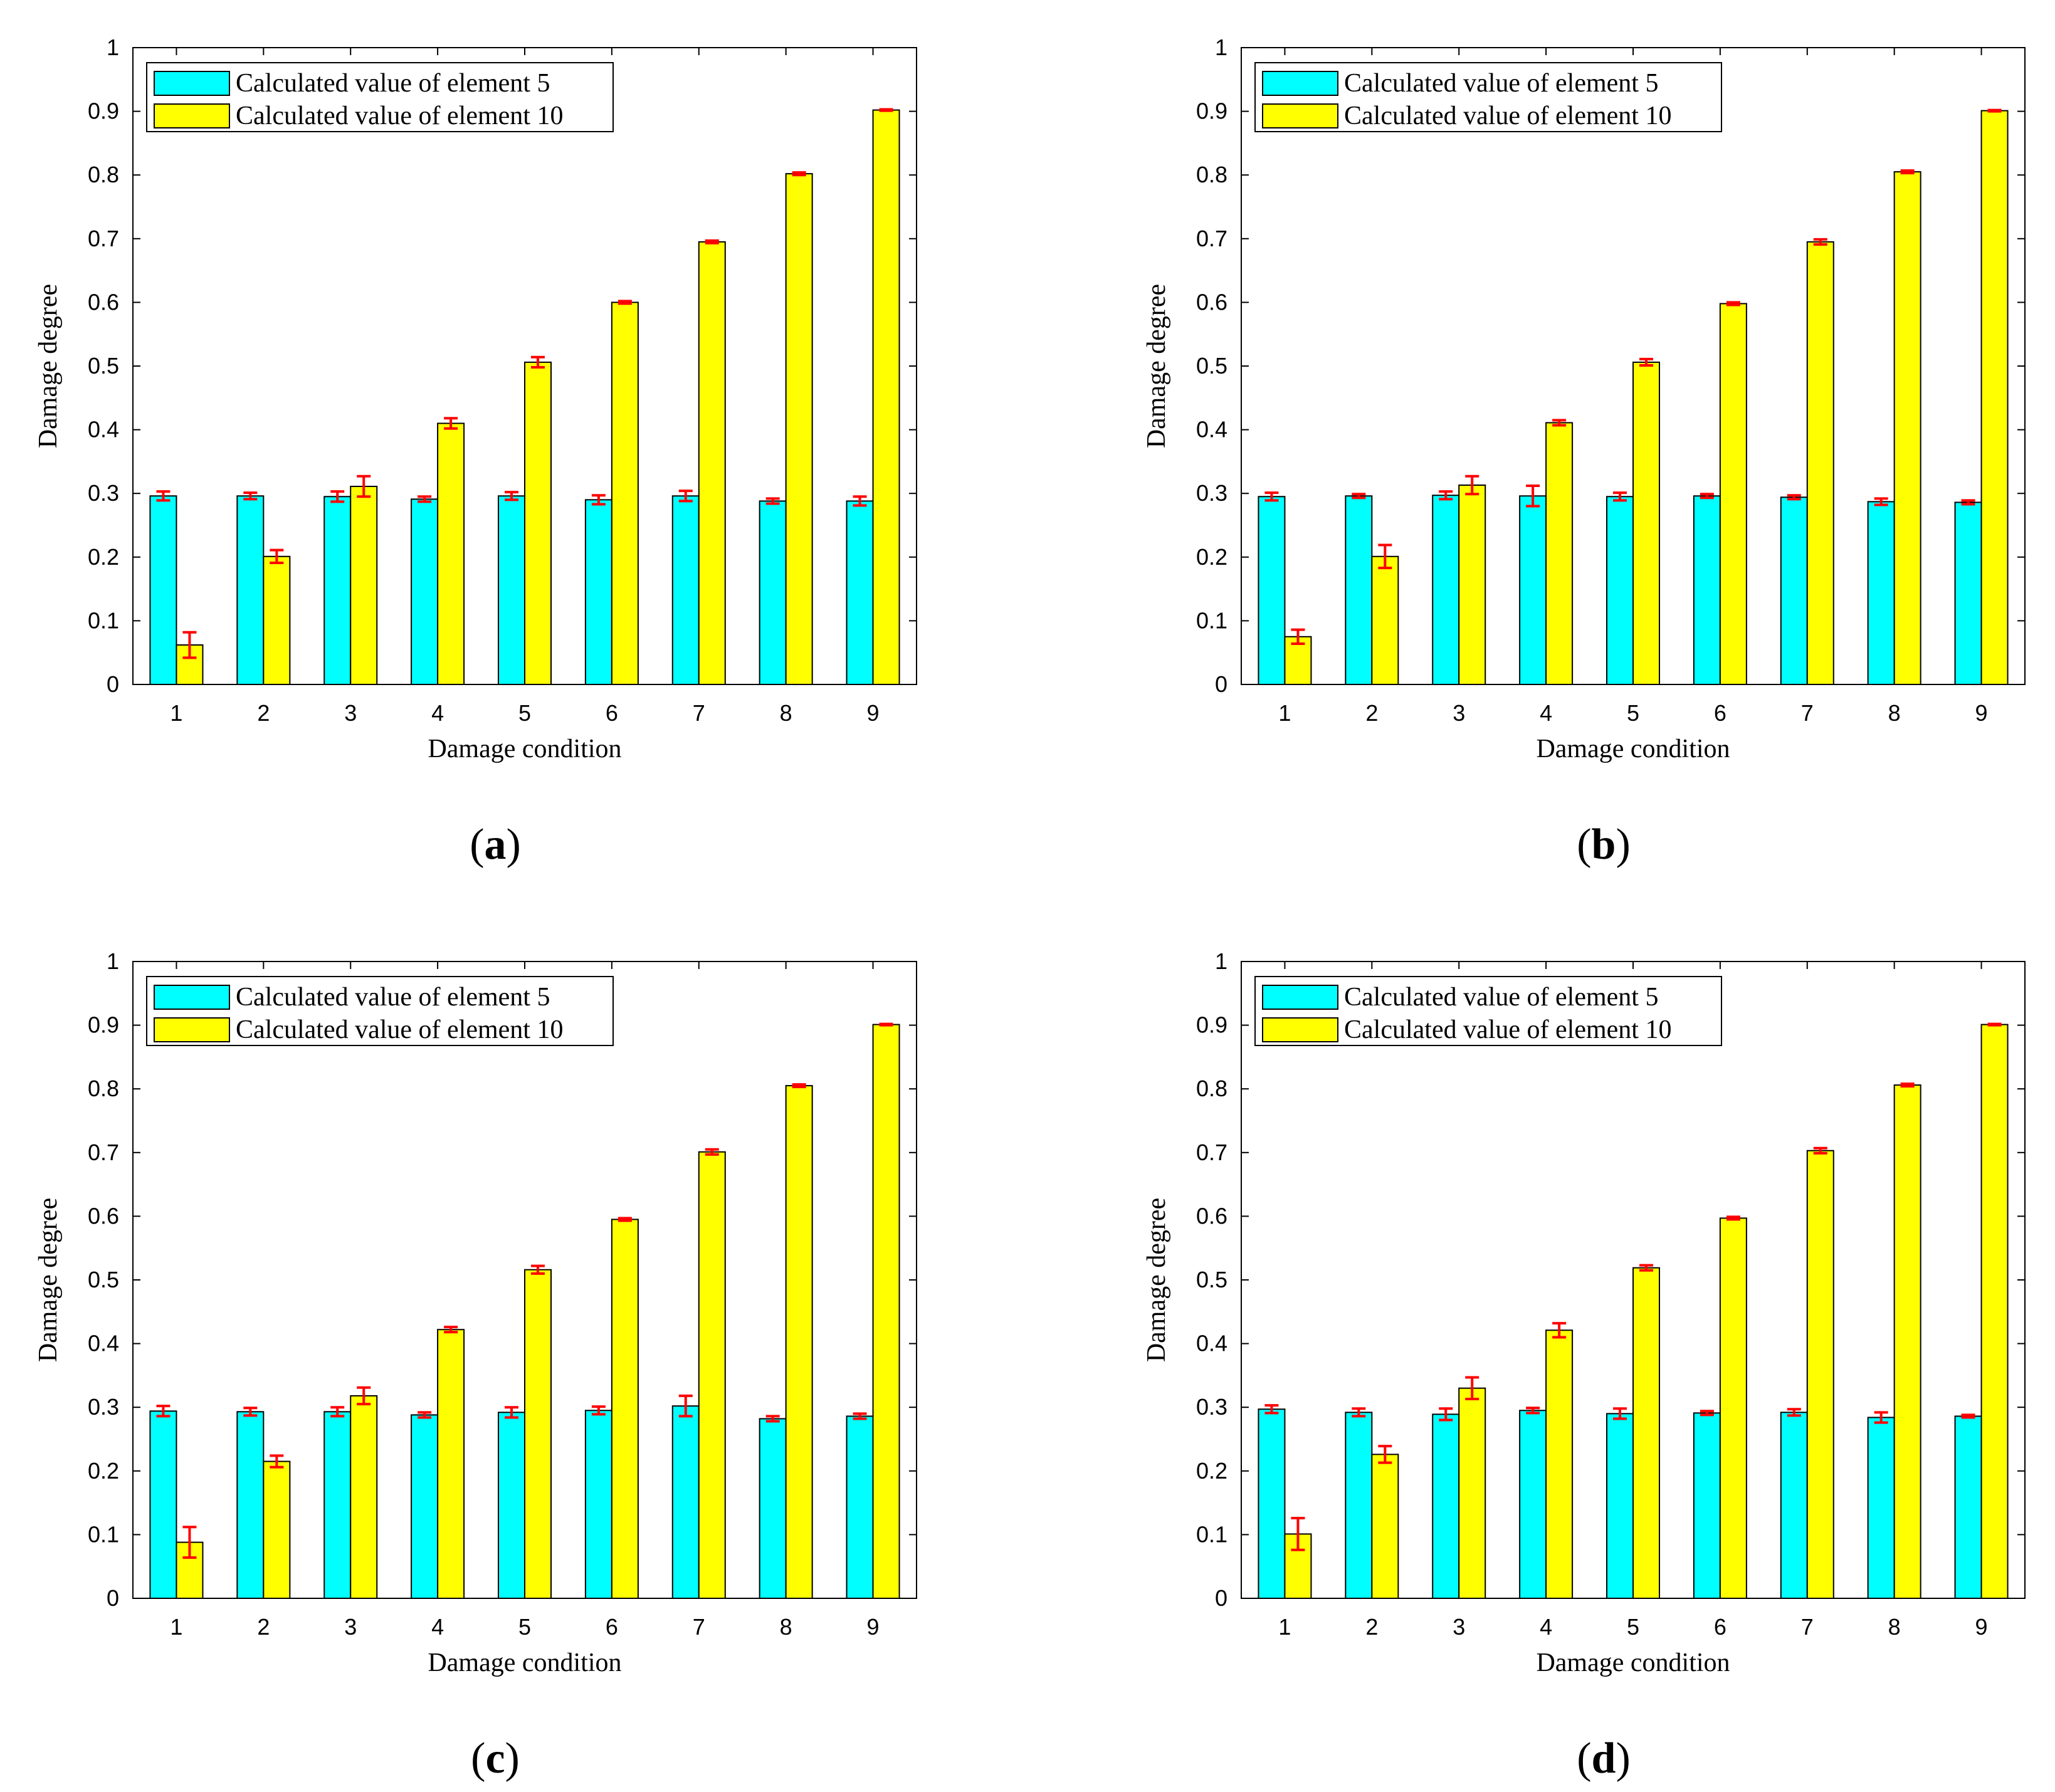 The width and height of the screenshot is (2055, 1792). I want to click on panel-caption: (b), so click(1604, 844).